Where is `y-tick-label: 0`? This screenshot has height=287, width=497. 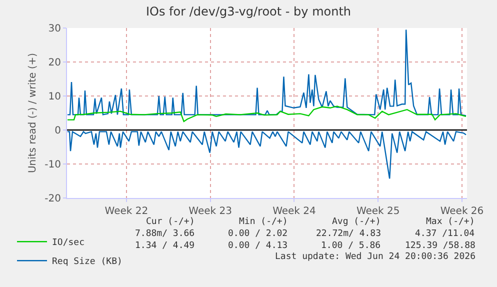 y-tick-label: 0 is located at coordinates (57, 131).